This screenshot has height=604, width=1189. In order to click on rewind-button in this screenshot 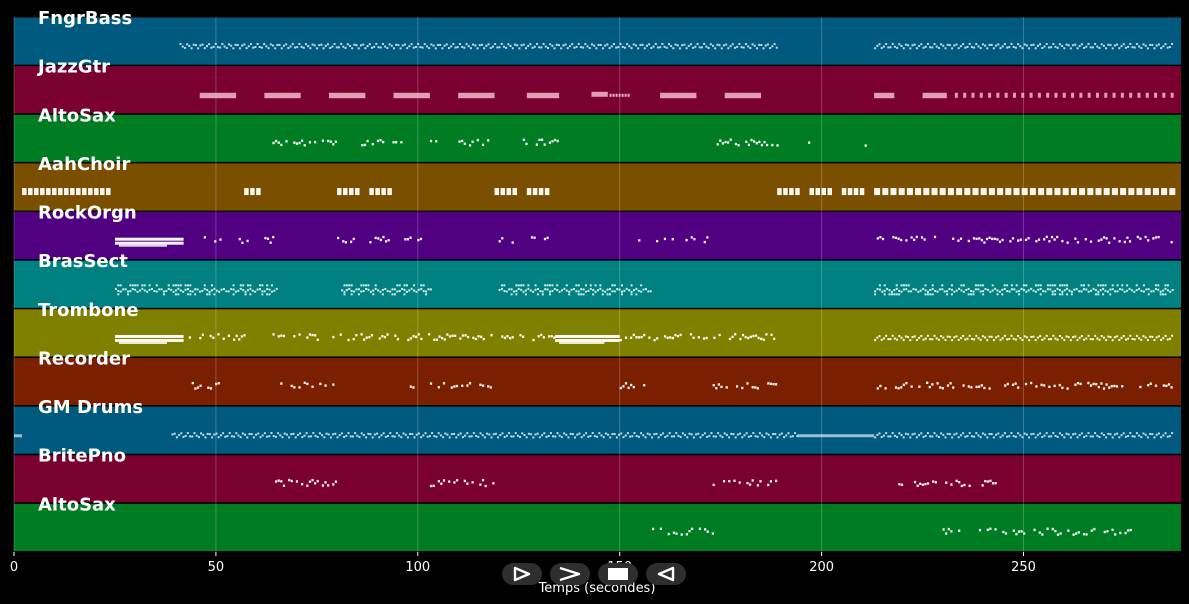, I will do `click(666, 574)`.